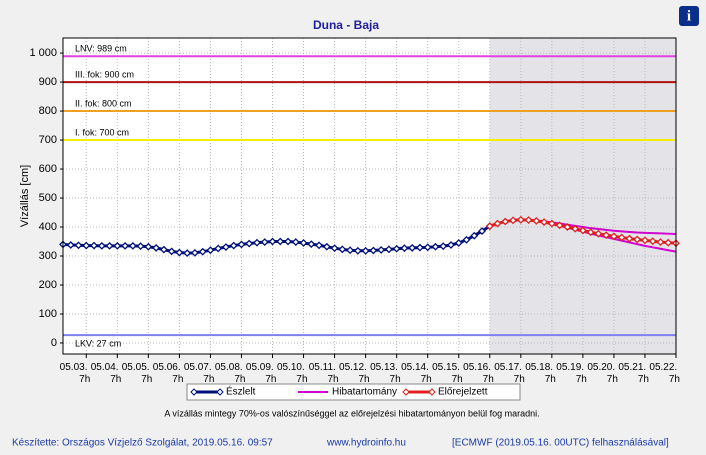 This screenshot has height=455, width=706. What do you see at coordinates (48, 111) in the screenshot?
I see `y-tick-label: 800` at bounding box center [48, 111].